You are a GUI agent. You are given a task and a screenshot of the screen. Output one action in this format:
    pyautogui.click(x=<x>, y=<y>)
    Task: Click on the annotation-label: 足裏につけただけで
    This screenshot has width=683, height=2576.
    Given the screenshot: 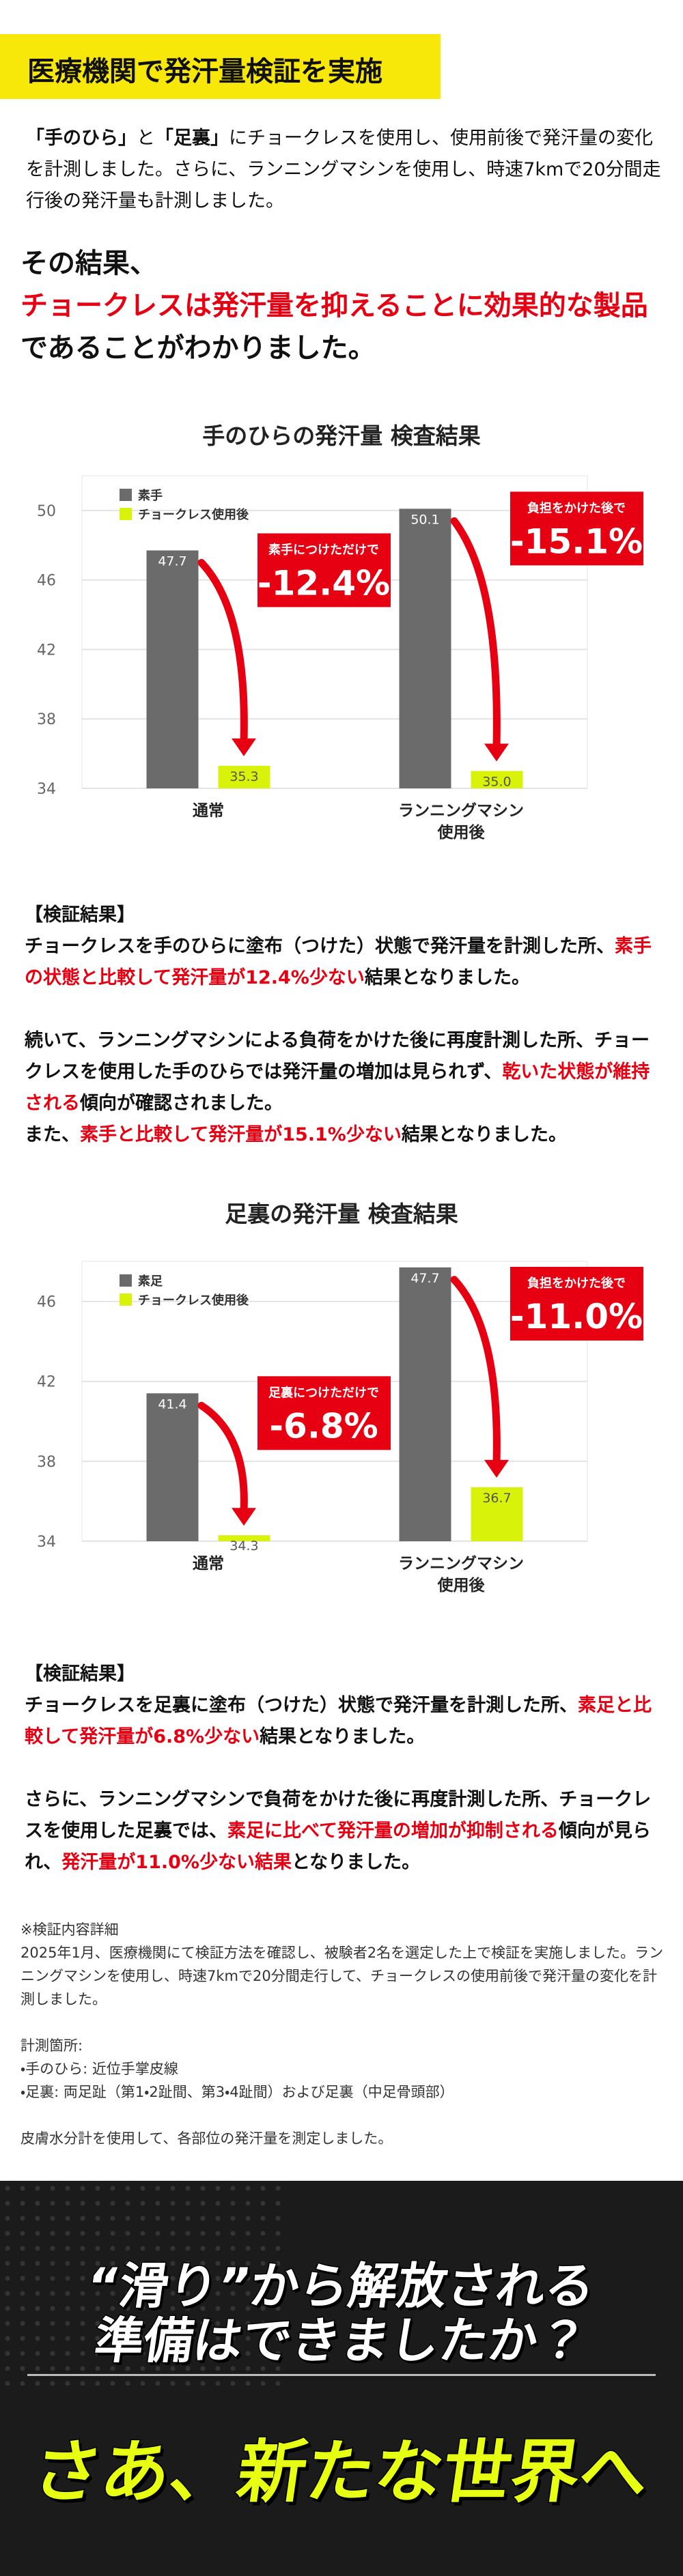 What is the action you would take?
    pyautogui.click(x=324, y=1392)
    